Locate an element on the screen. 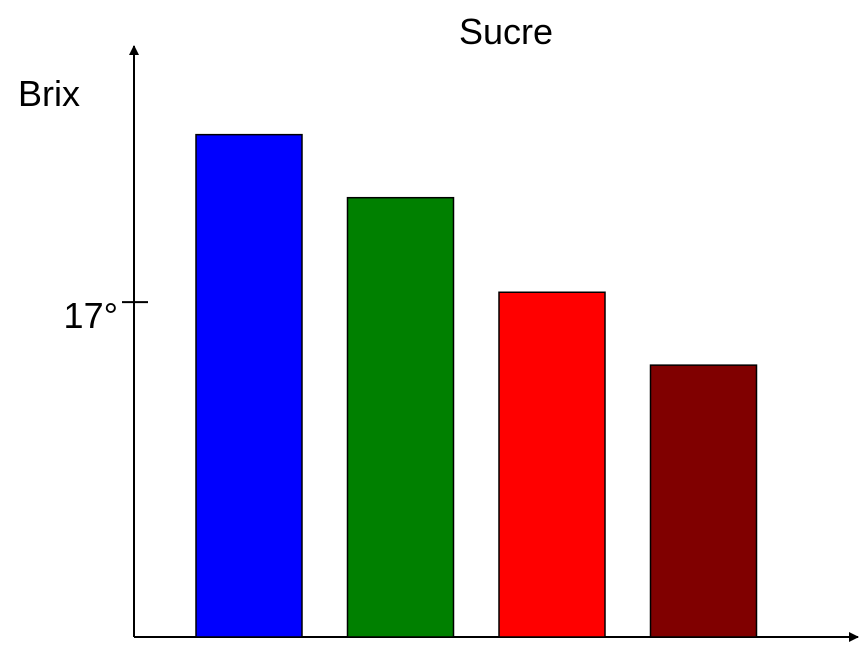 This screenshot has height=646, width=864. y-ticks-group: 17° is located at coordinates (106, 315).